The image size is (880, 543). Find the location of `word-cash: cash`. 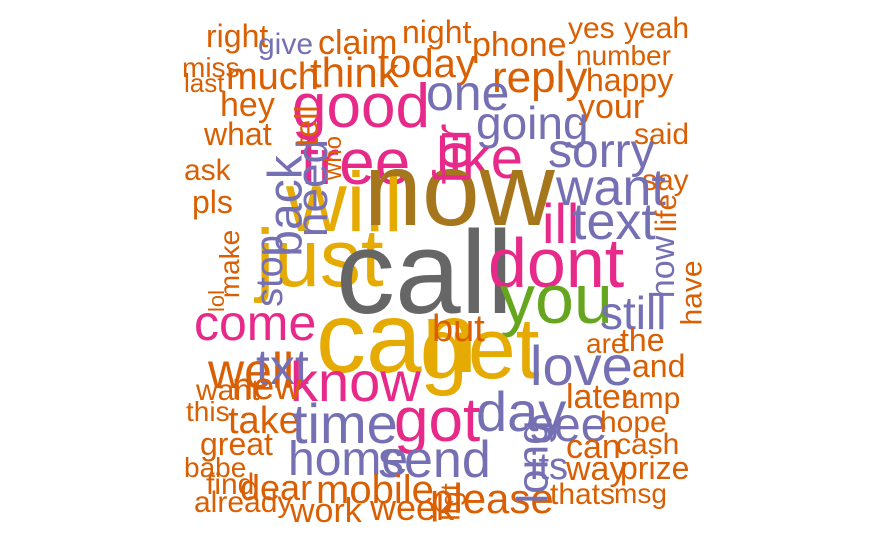

word-cash: cash is located at coordinates (648, 444).